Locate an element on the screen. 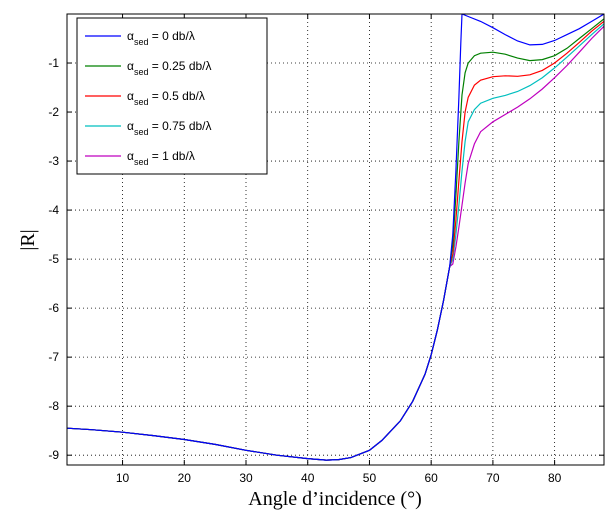 The width and height of the screenshot is (605, 516). y-tick-label: -2 is located at coordinates (53, 112).